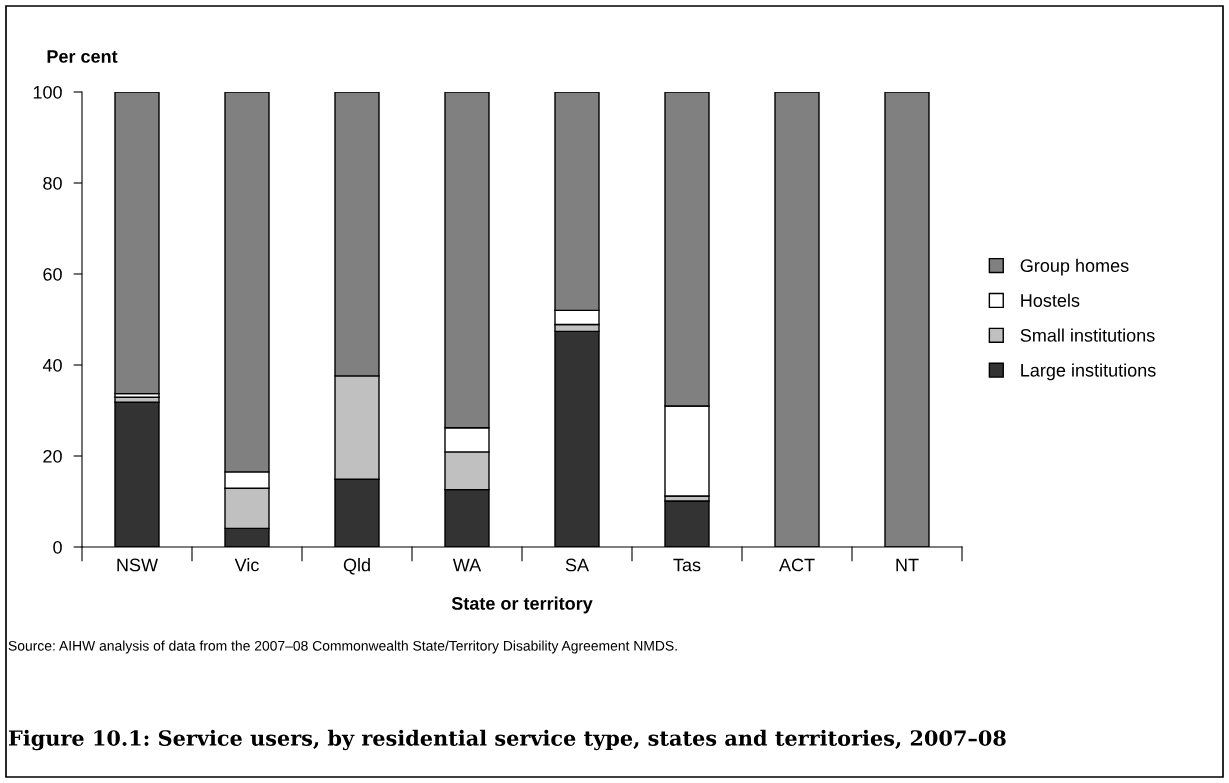 The width and height of the screenshot is (1229, 783). What do you see at coordinates (796, 565) in the screenshot?
I see `x-tick-label: ACT` at bounding box center [796, 565].